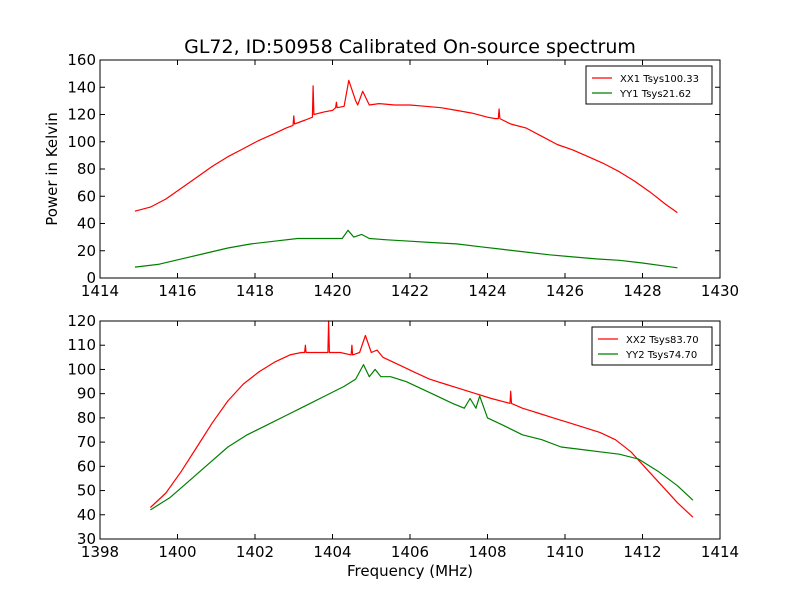  Describe the element at coordinates (410, 552) in the screenshot. I see `x-tick-label: 1406` at that location.